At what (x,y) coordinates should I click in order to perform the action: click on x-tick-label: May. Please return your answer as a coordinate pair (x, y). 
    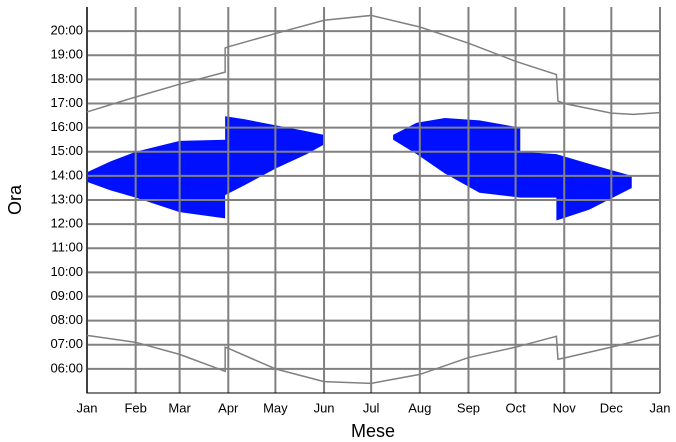
    Looking at the image, I should click on (275, 407).